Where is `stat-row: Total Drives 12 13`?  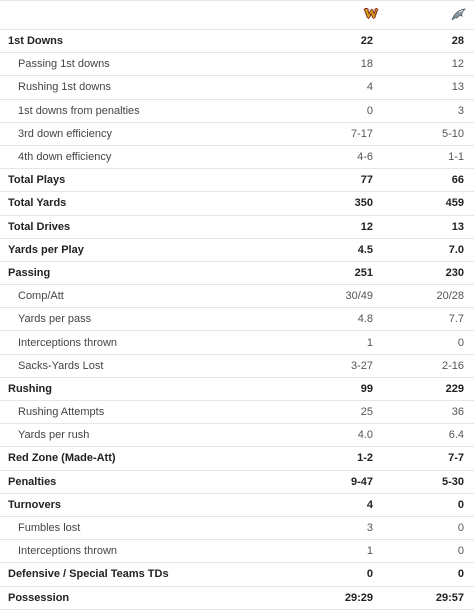 stat-row: Total Drives 12 13 is located at coordinates (237, 227).